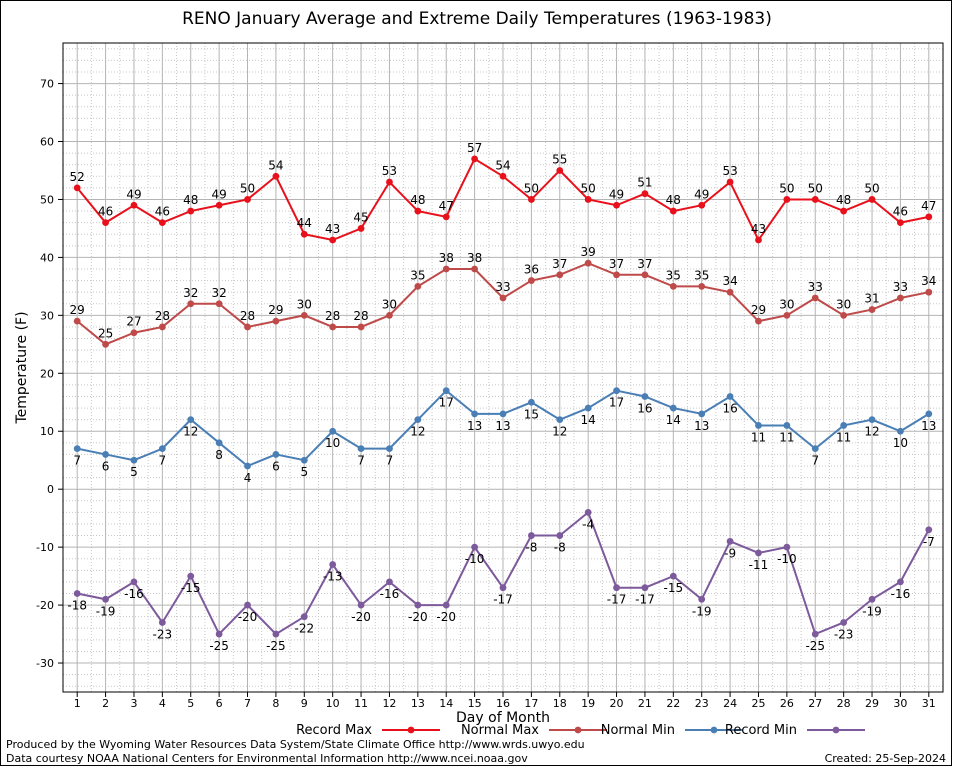  What do you see at coordinates (815, 703) in the screenshot?
I see `x-tick-label: 27` at bounding box center [815, 703].